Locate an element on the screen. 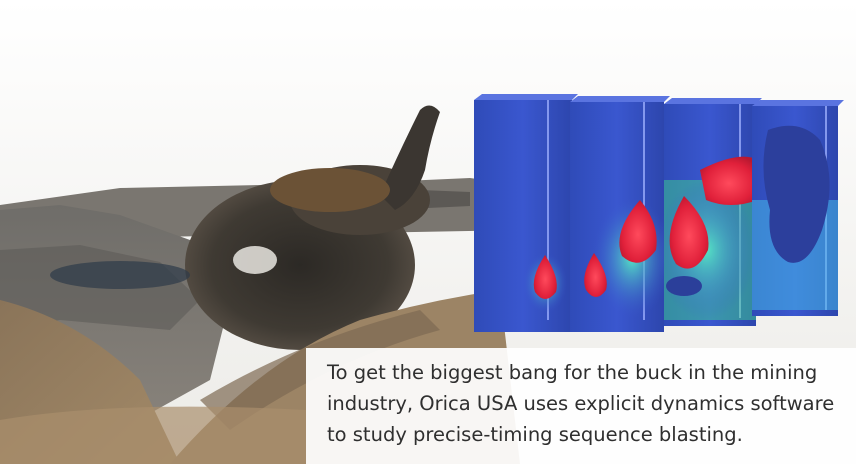 Image resolution: width=856 pixels, height=464 pixels. fracture-cloud is located at coordinates (796, 194).